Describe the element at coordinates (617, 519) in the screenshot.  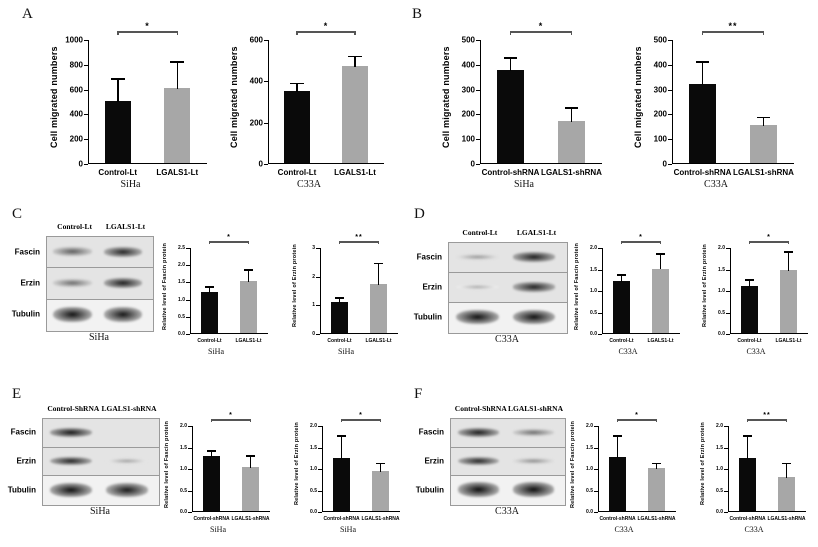
I see `x-axis-tick-label: Control-shRNA` at that location.